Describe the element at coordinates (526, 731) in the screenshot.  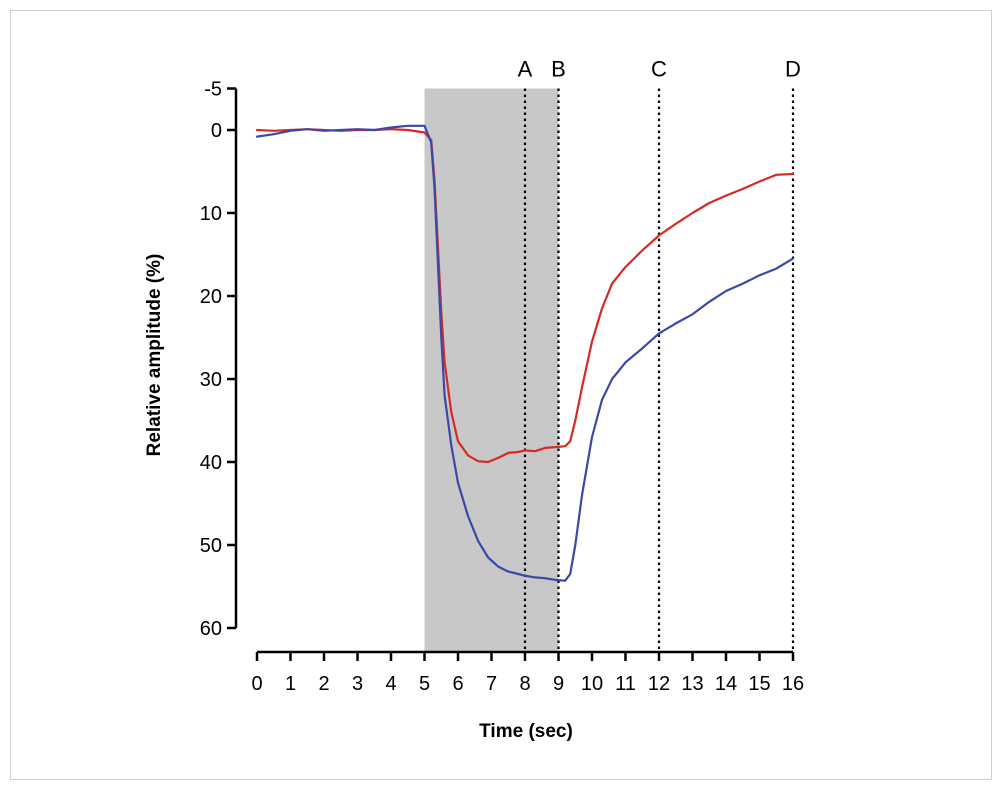
I see `x-axis-title: Time (sec)` at that location.